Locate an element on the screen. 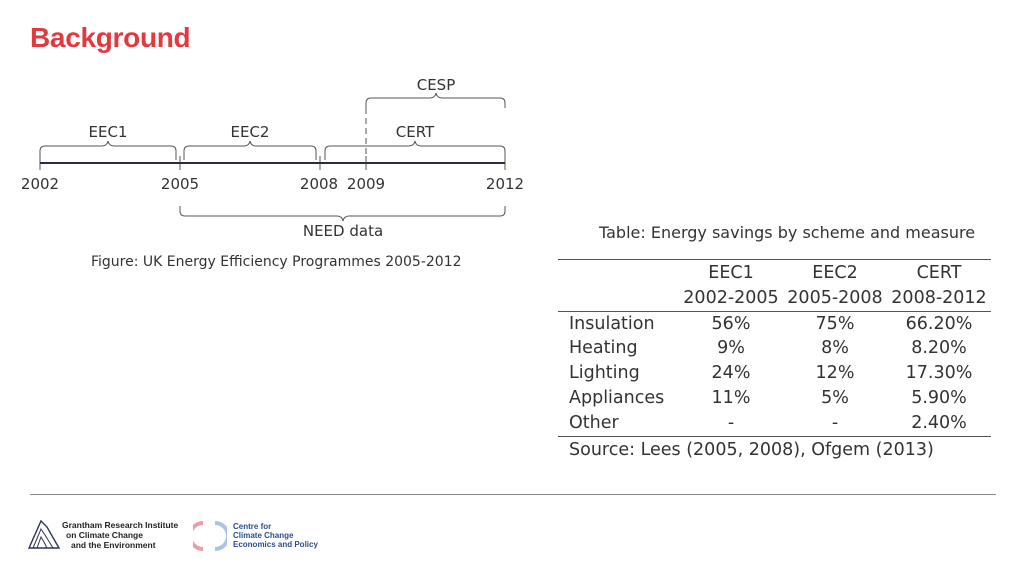  table-row: Appliances 11% 5% 5.90% is located at coordinates (774, 398).